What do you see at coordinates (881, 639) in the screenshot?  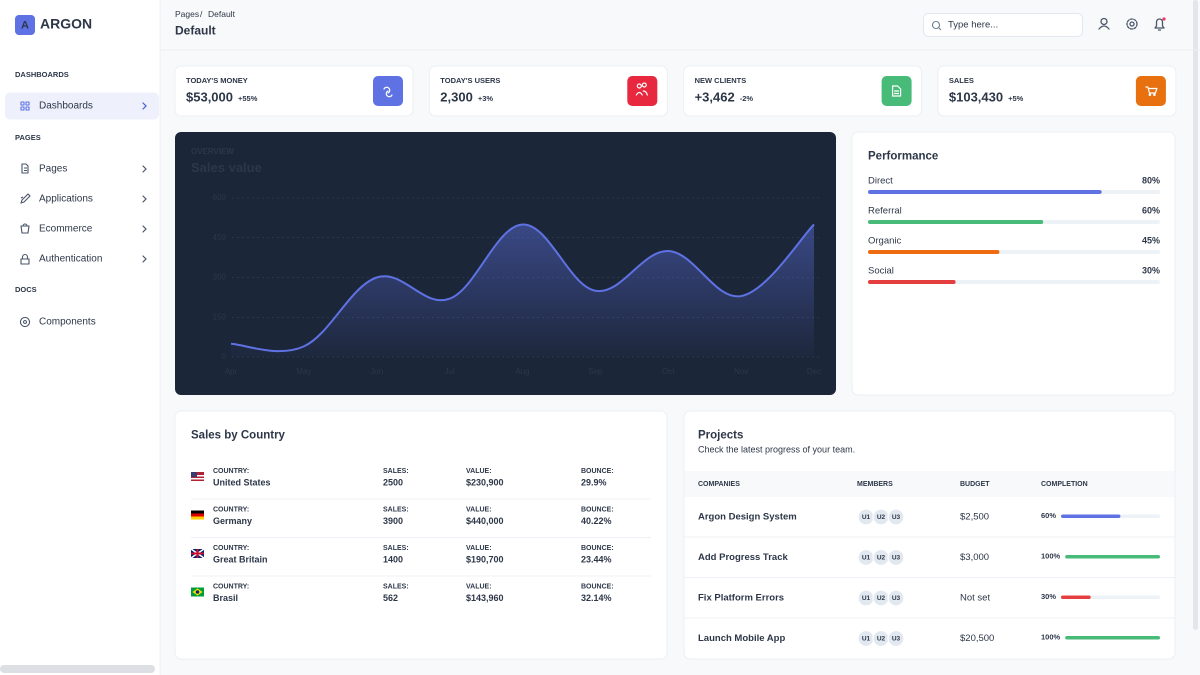 I see `member-initials: U2` at bounding box center [881, 639].